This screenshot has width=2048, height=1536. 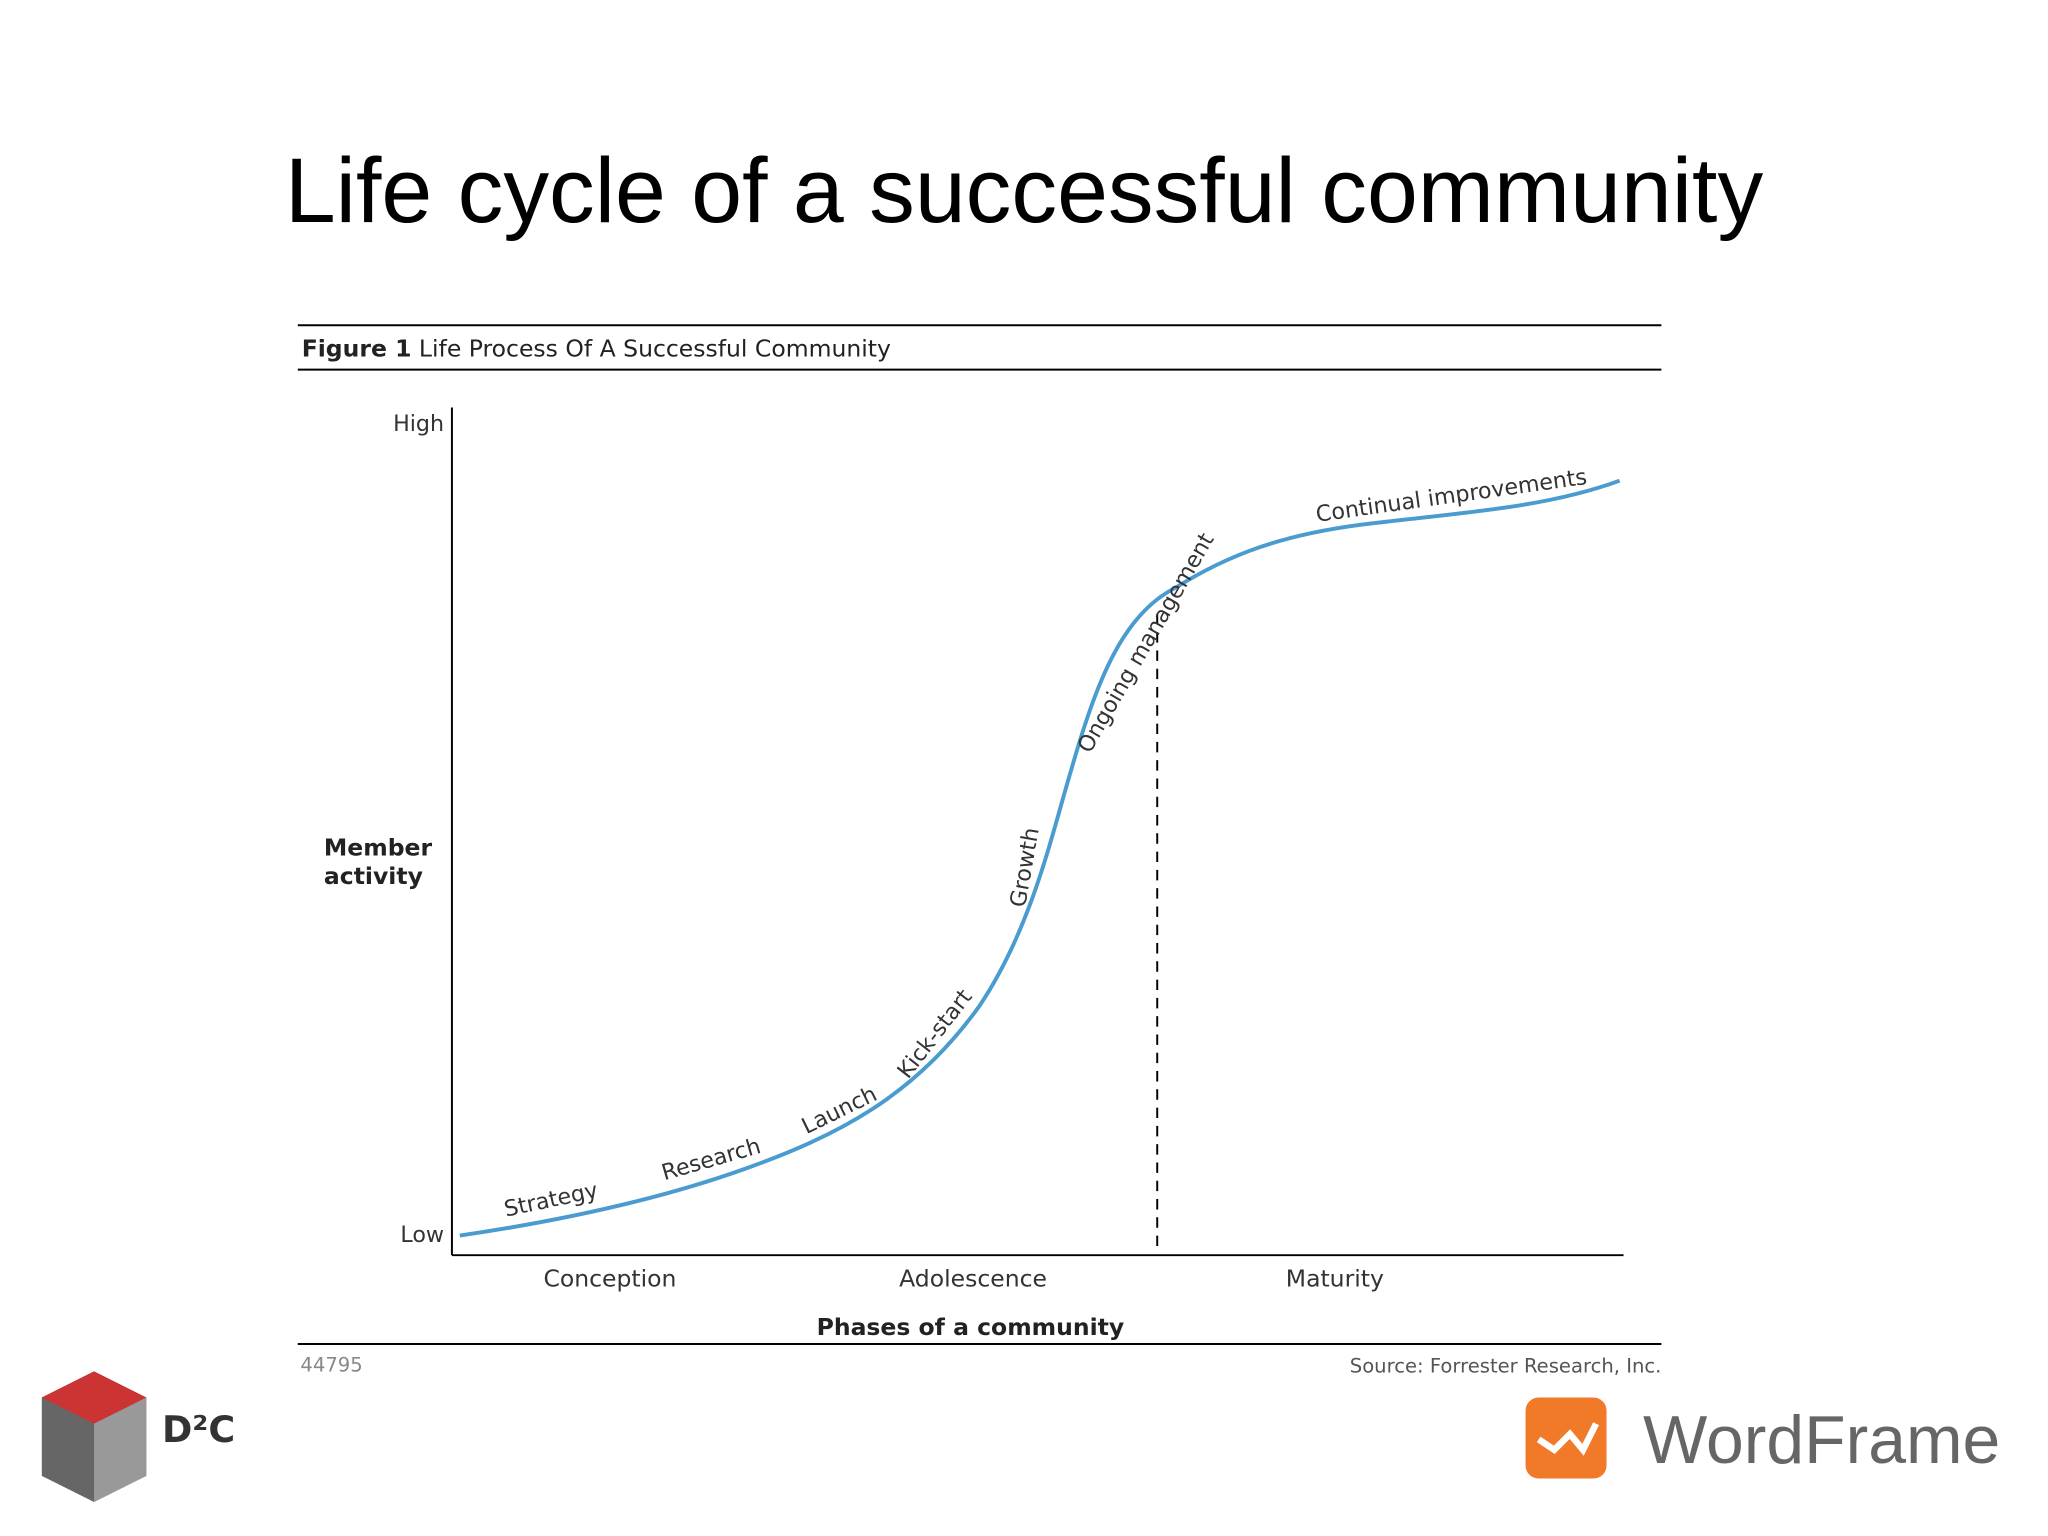 What do you see at coordinates (1506, 1366) in the screenshot?
I see `figure-source: Source: Forrester Research, Inc.` at bounding box center [1506, 1366].